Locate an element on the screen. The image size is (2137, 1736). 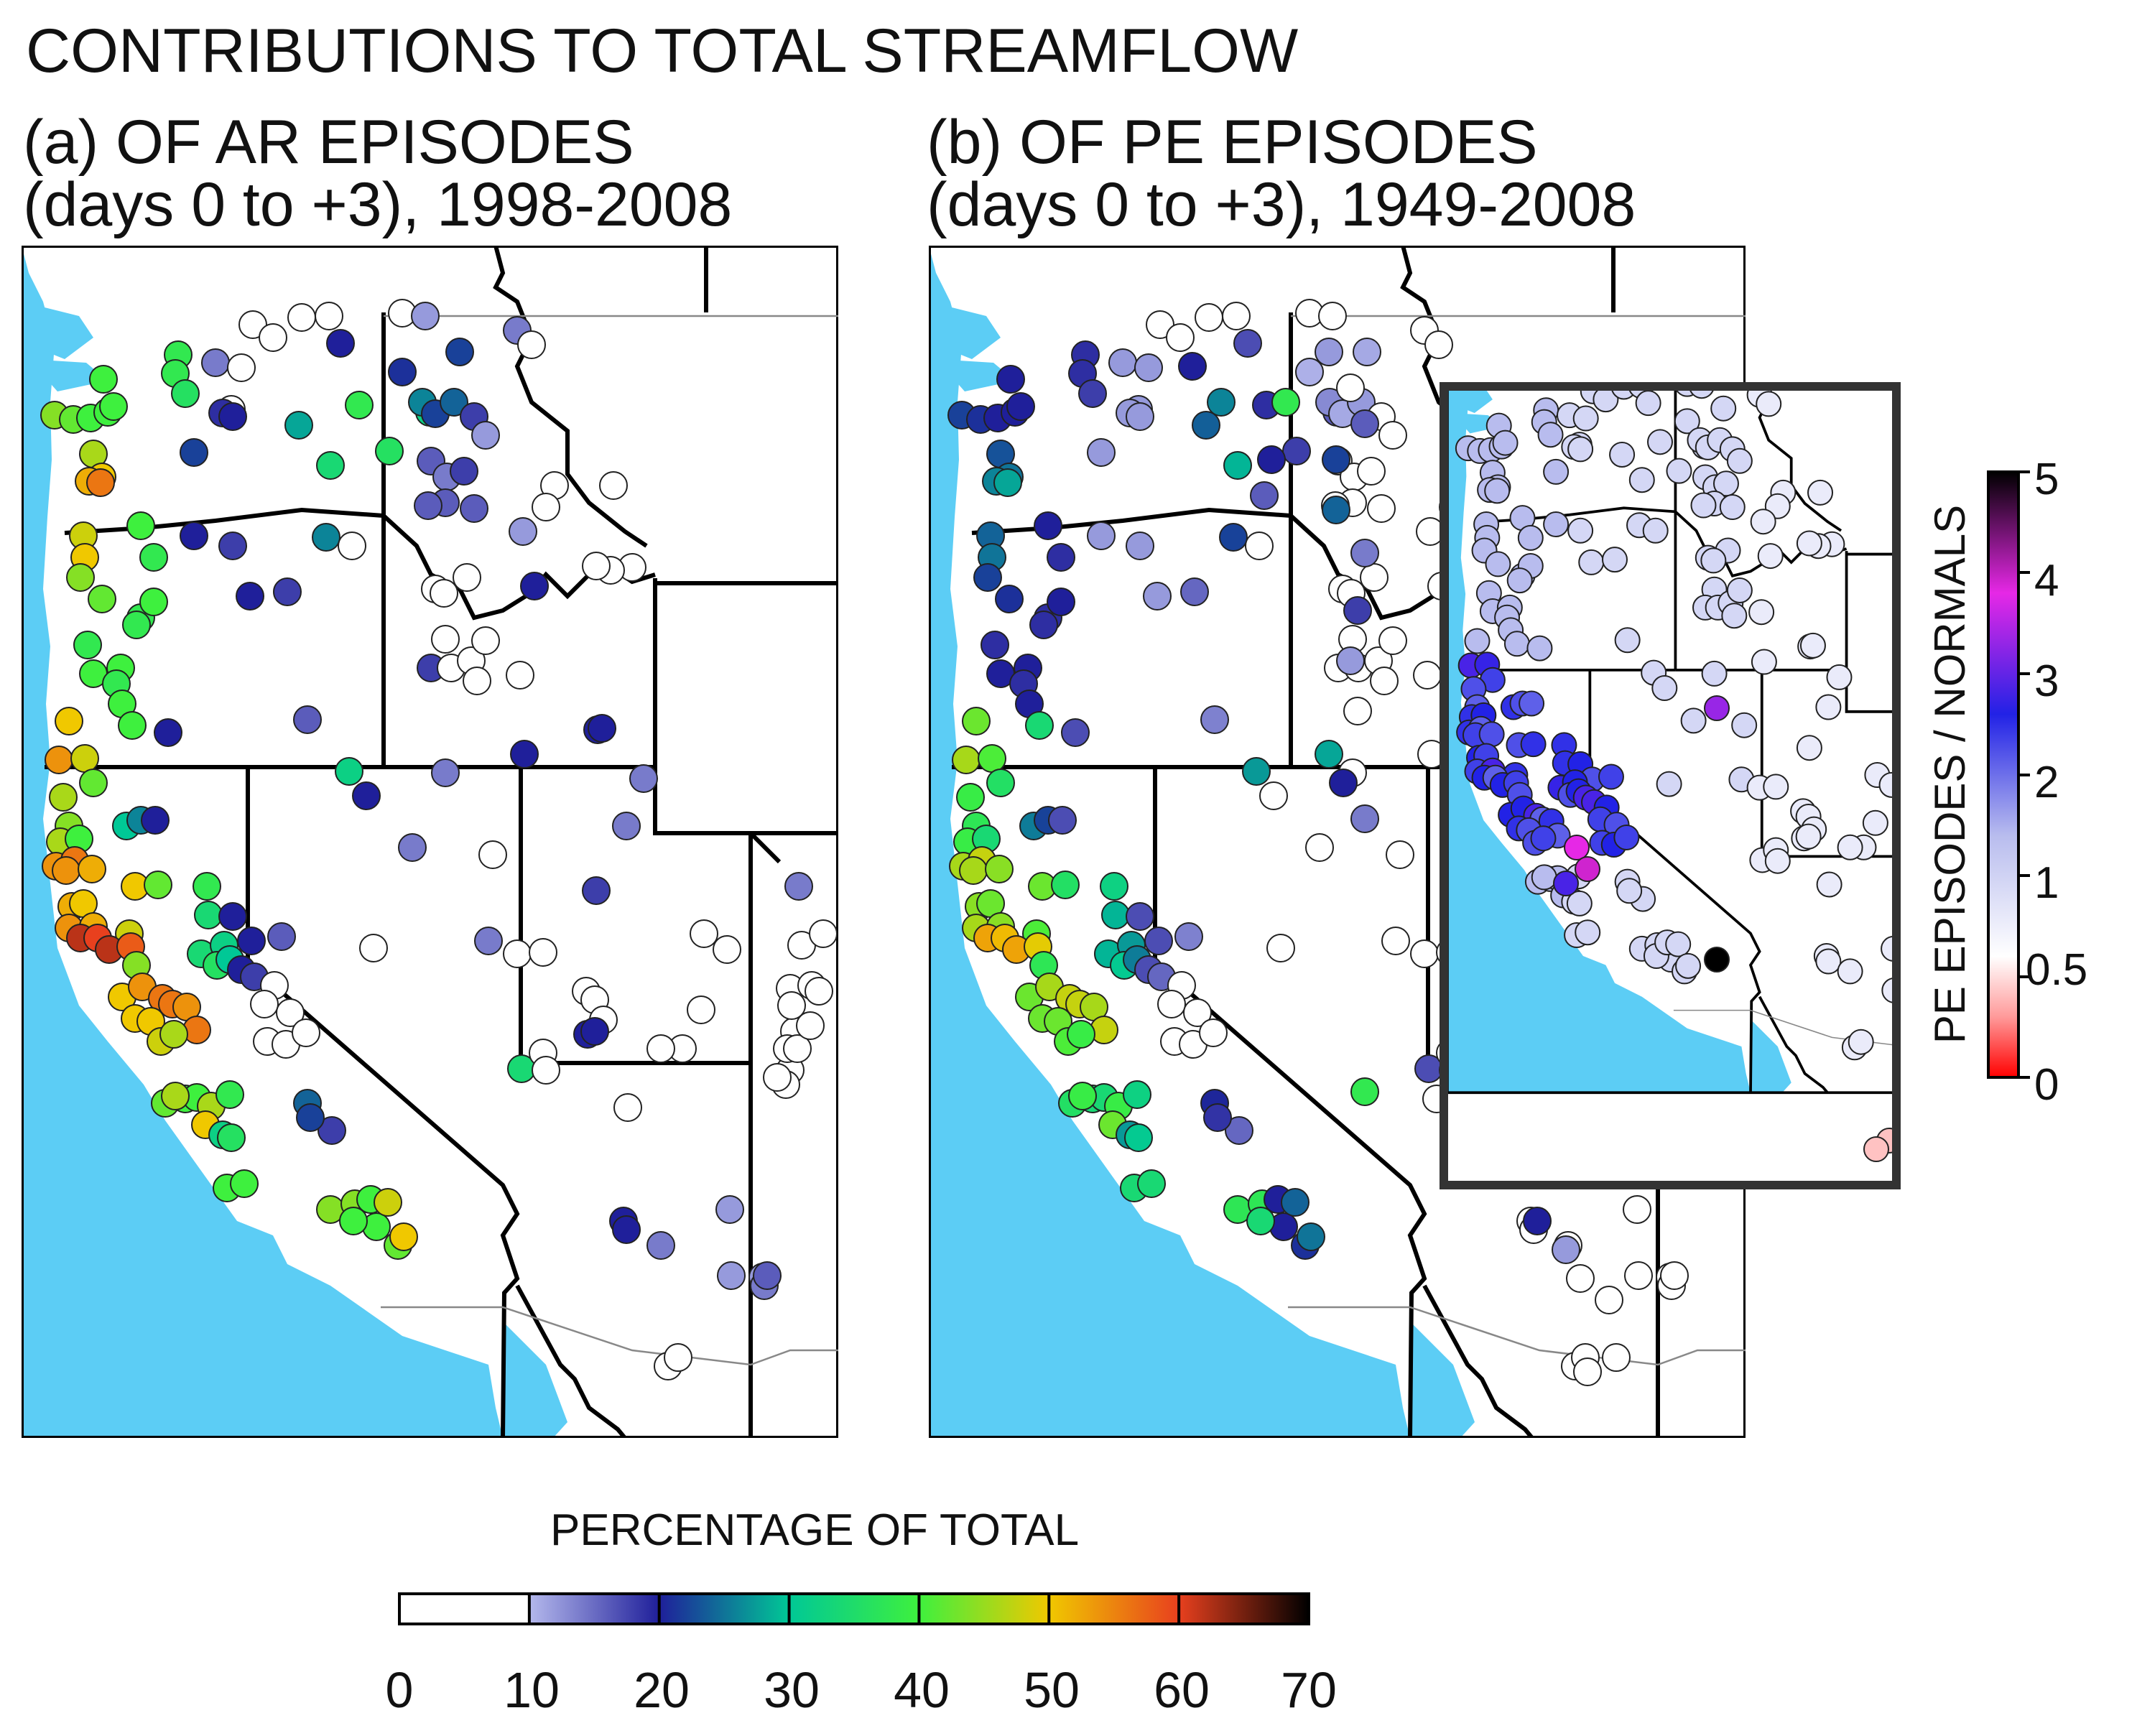
panel-a-label-line1: (a) OF AR EPISODES is located at coordinates (328, 142).